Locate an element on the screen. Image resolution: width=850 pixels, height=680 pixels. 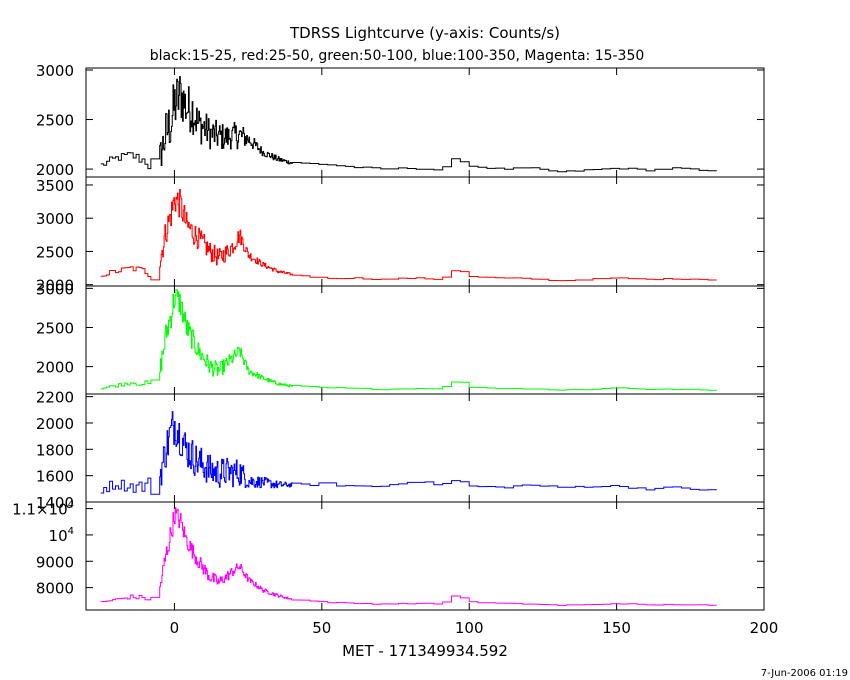
x-tick-label: 50 is located at coordinates (321, 628).